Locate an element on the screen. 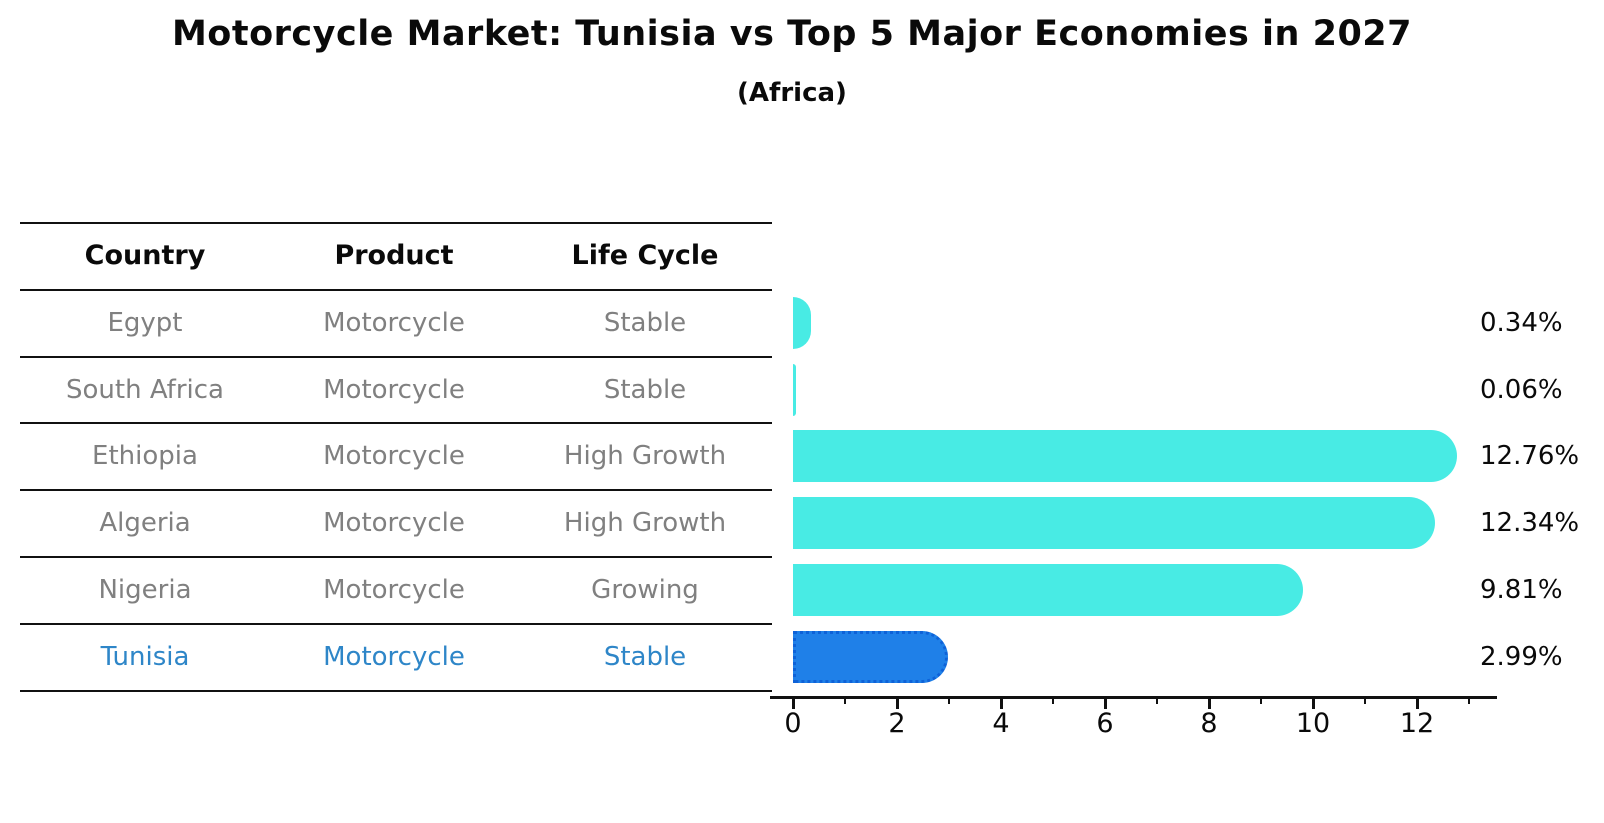 This screenshot has height=823, width=1604. x-axis-line is located at coordinates (1133, 697).